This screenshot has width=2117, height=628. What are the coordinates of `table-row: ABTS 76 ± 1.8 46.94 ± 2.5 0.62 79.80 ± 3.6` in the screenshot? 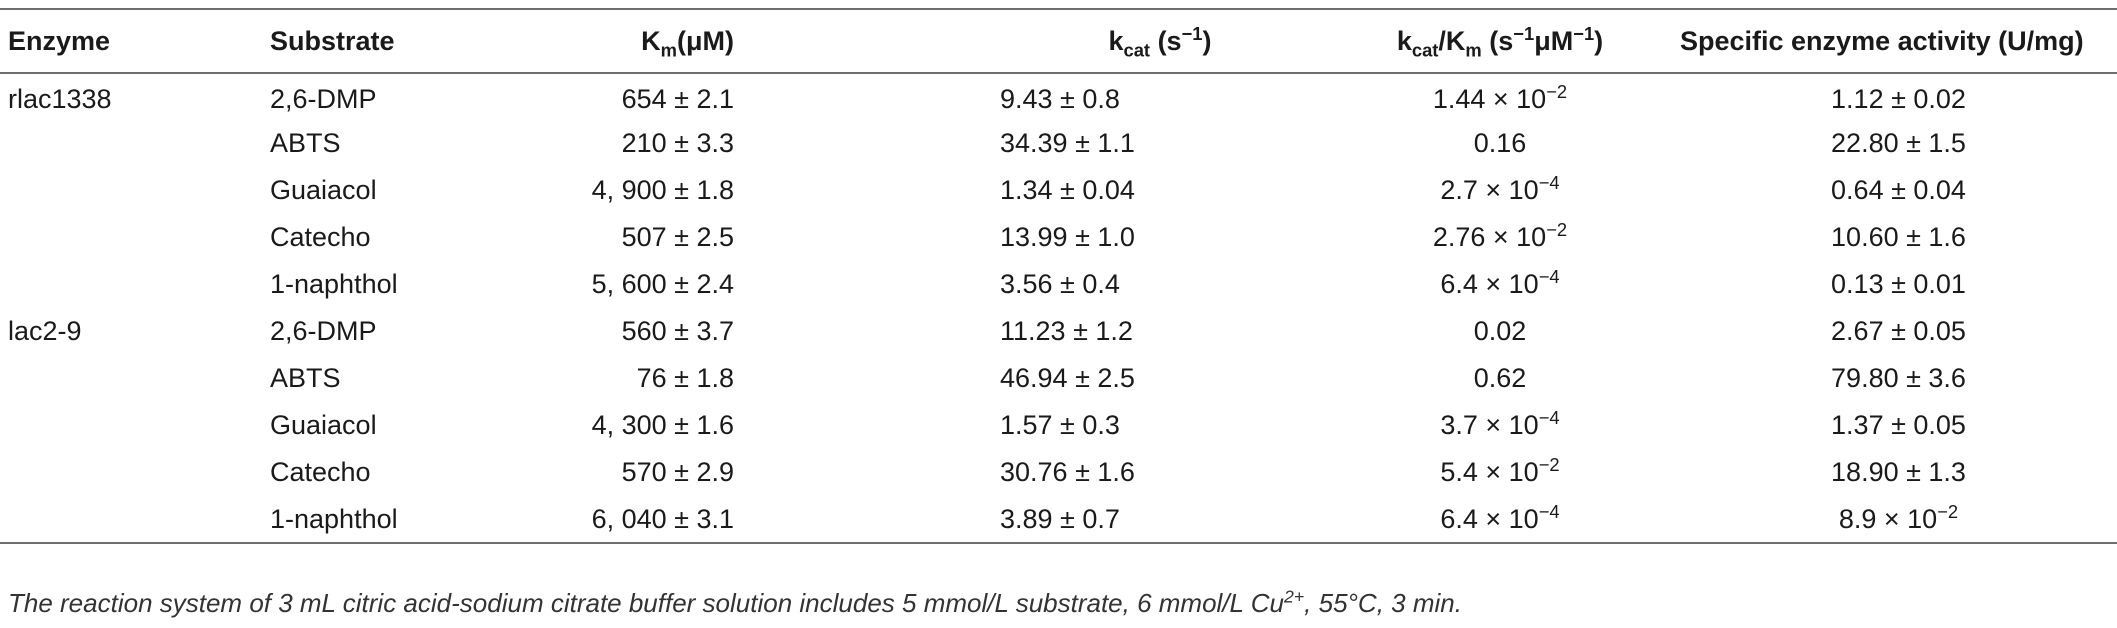 It's located at (1058, 378).